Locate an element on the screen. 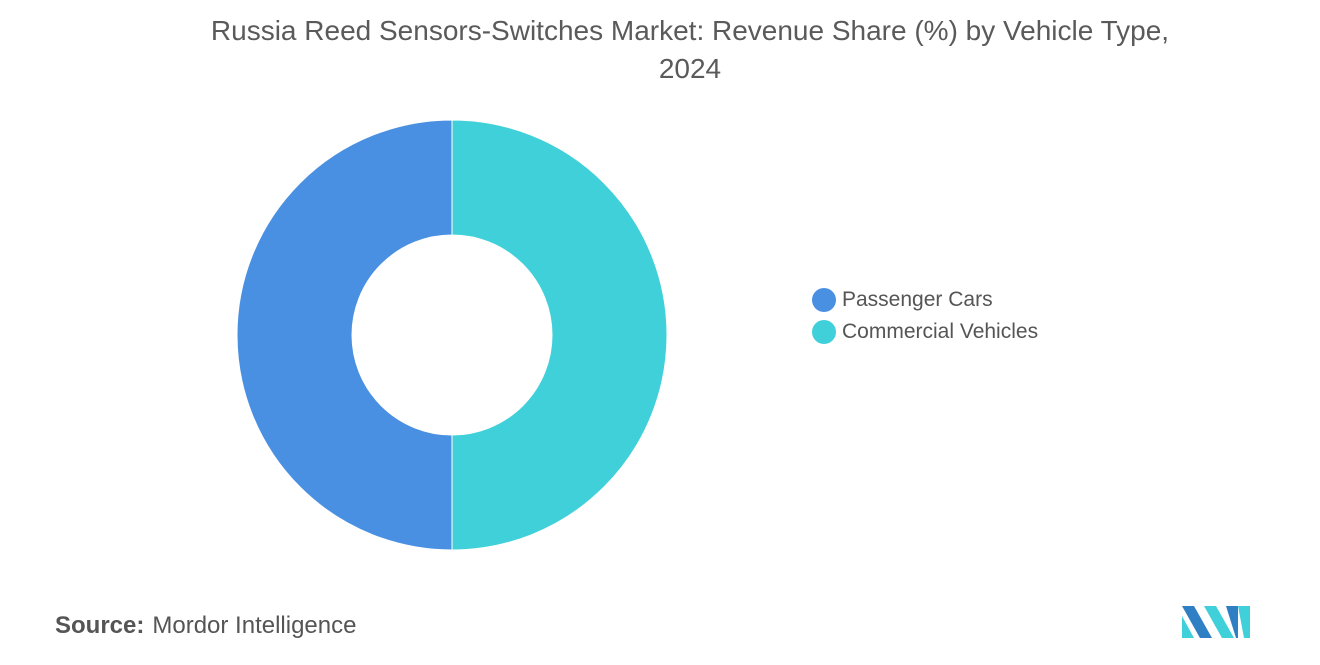 Image resolution: width=1320 pixels, height=665 pixels. mordor-intelligence-logo-icon is located at coordinates (1216, 622).